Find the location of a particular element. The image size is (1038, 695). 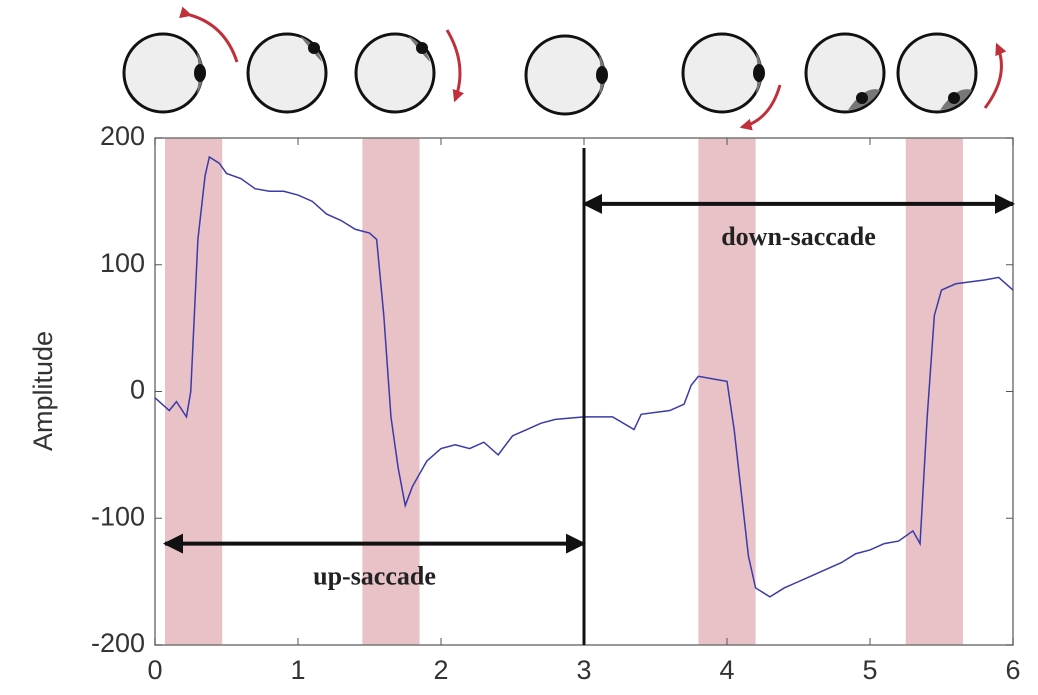

x-tick-label: 0 is located at coordinates (154, 670).